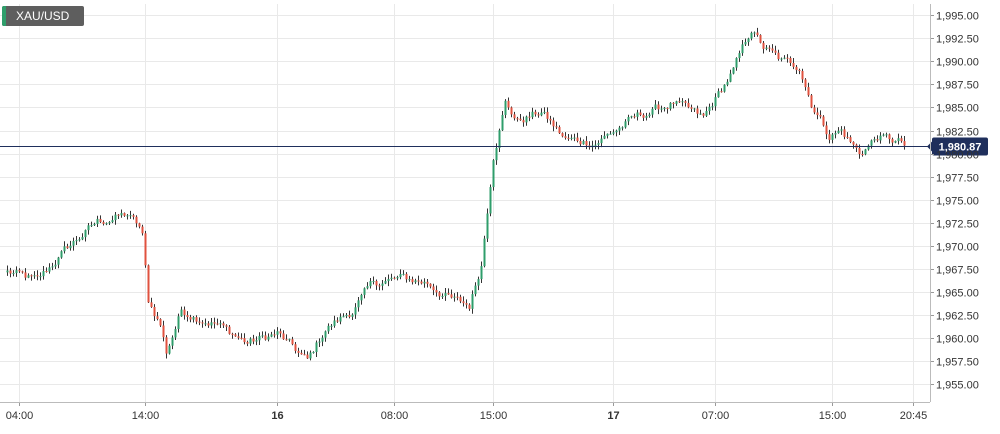 The width and height of the screenshot is (1000, 434). I want to click on x-tick-label: 08:00, so click(395, 416).